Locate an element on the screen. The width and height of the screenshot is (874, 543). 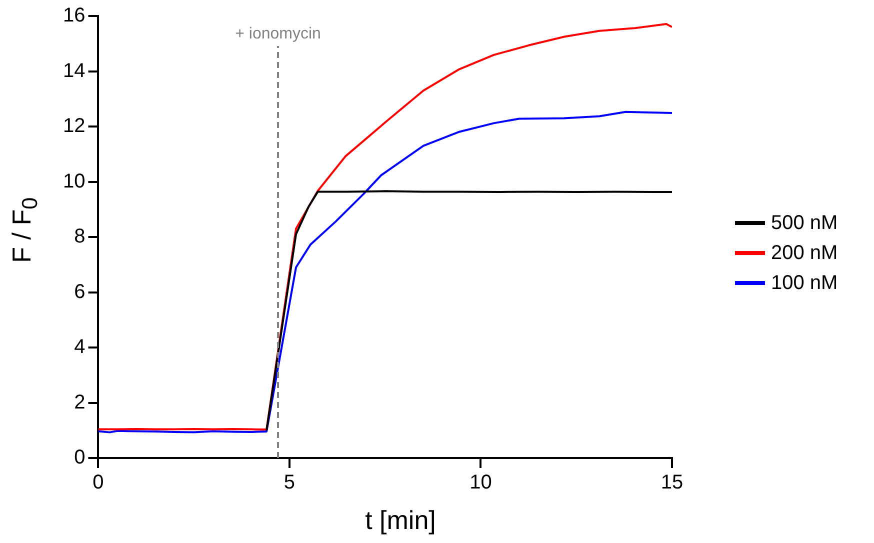
y-tick-label: 14 is located at coordinates (74, 71).